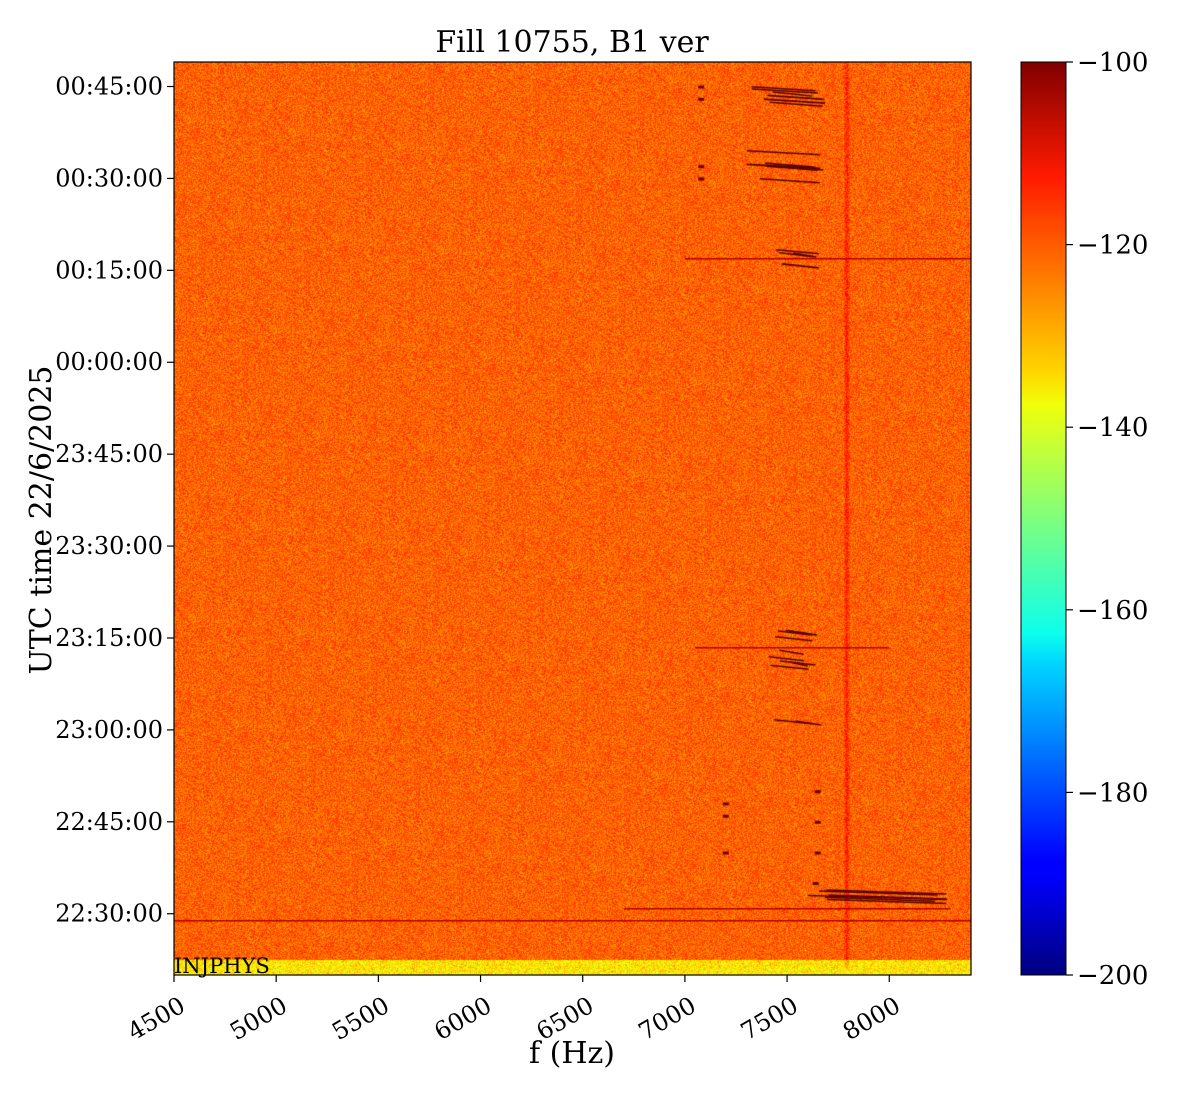 The image size is (1200, 1100). I want to click on colorbar-tick-label: −180, so click(1112, 793).